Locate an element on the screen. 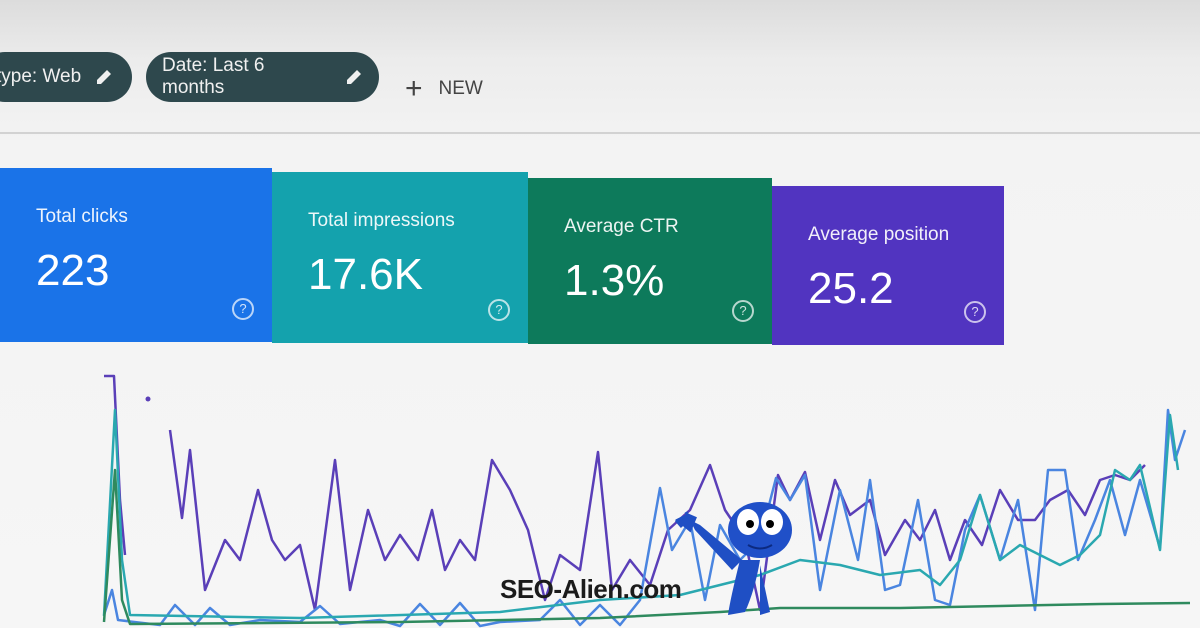 This screenshot has width=1200, height=628. watermark: SEO-Alien.com is located at coordinates (591, 589).